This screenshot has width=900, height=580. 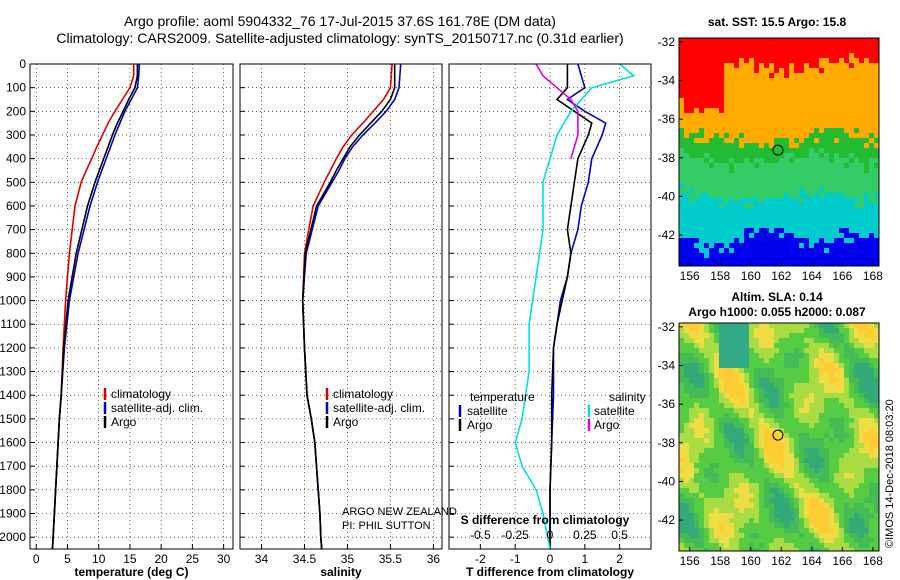 What do you see at coordinates (16, 111) in the screenshot?
I see `depth-tick-label: 200` at bounding box center [16, 111].